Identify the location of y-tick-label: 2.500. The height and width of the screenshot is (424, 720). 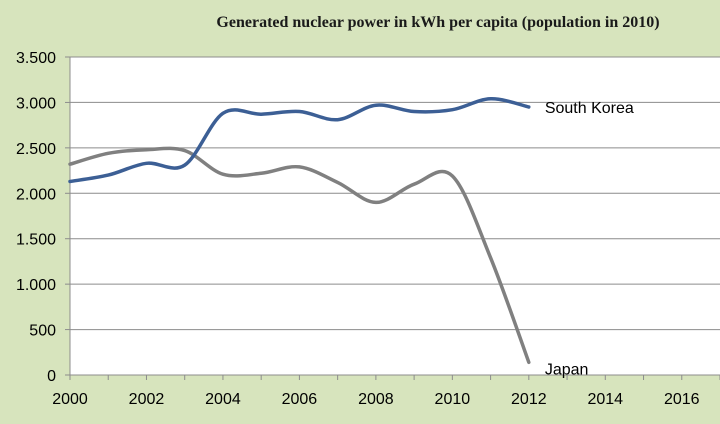
(36, 149).